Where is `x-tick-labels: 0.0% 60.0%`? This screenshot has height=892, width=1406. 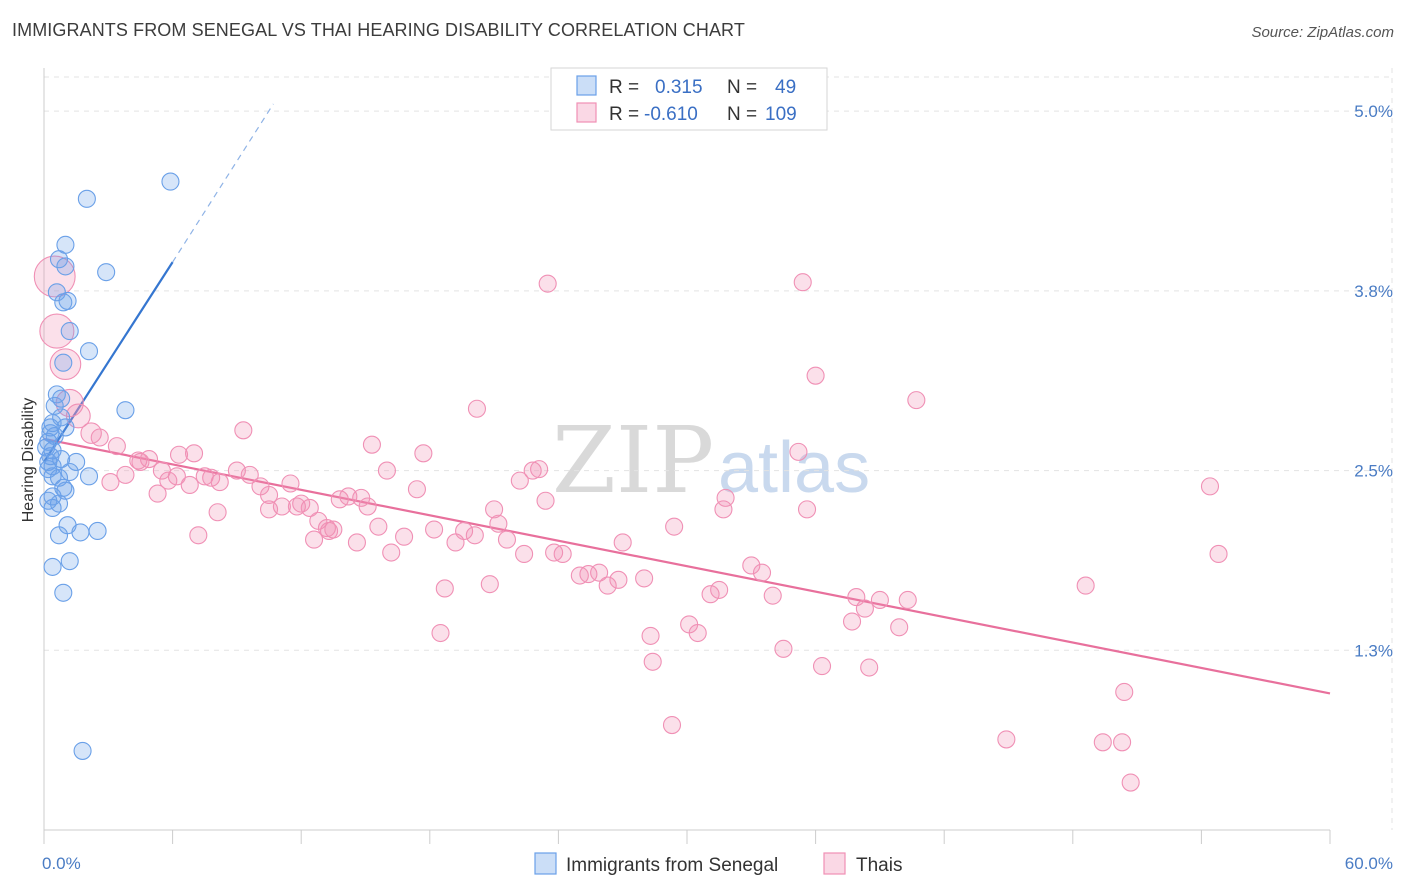
x-tick-labels: 0.0% 60.0% is located at coordinates (717, 863).